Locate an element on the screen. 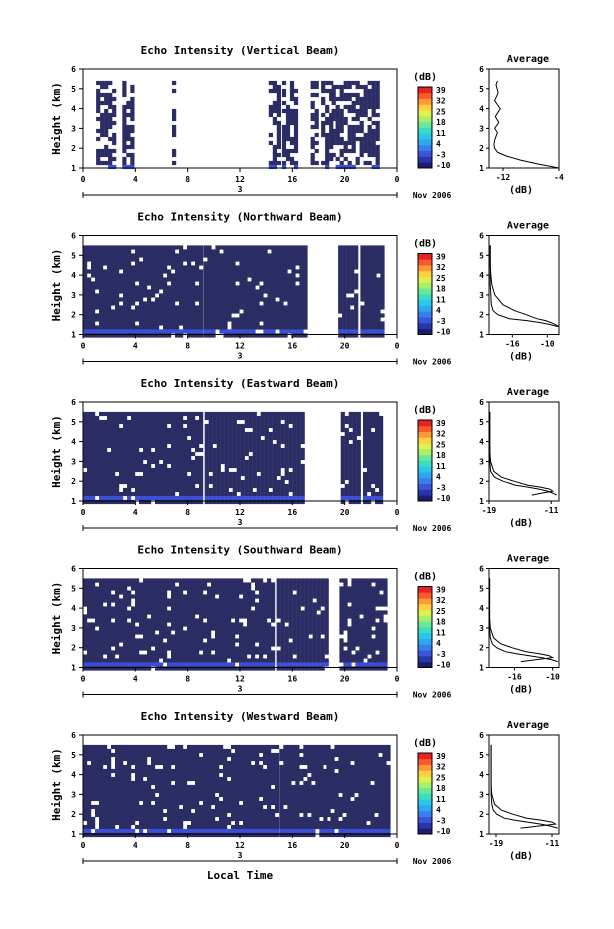 This screenshot has height=929, width=614. colorbar-tick-label: 4 is located at coordinates (438, 477).